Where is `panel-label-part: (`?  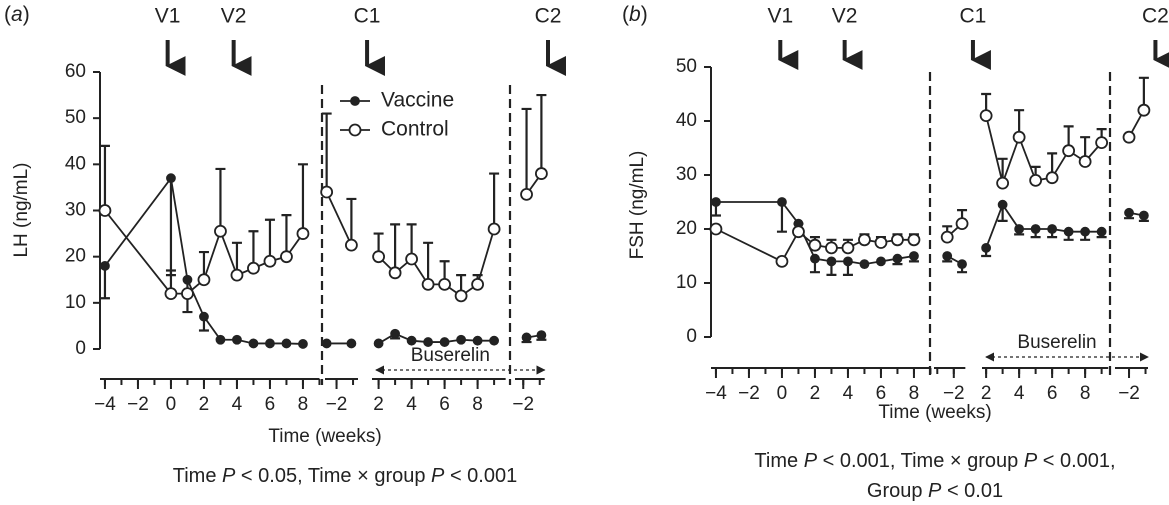 panel-label-part: ( is located at coordinates (7, 14).